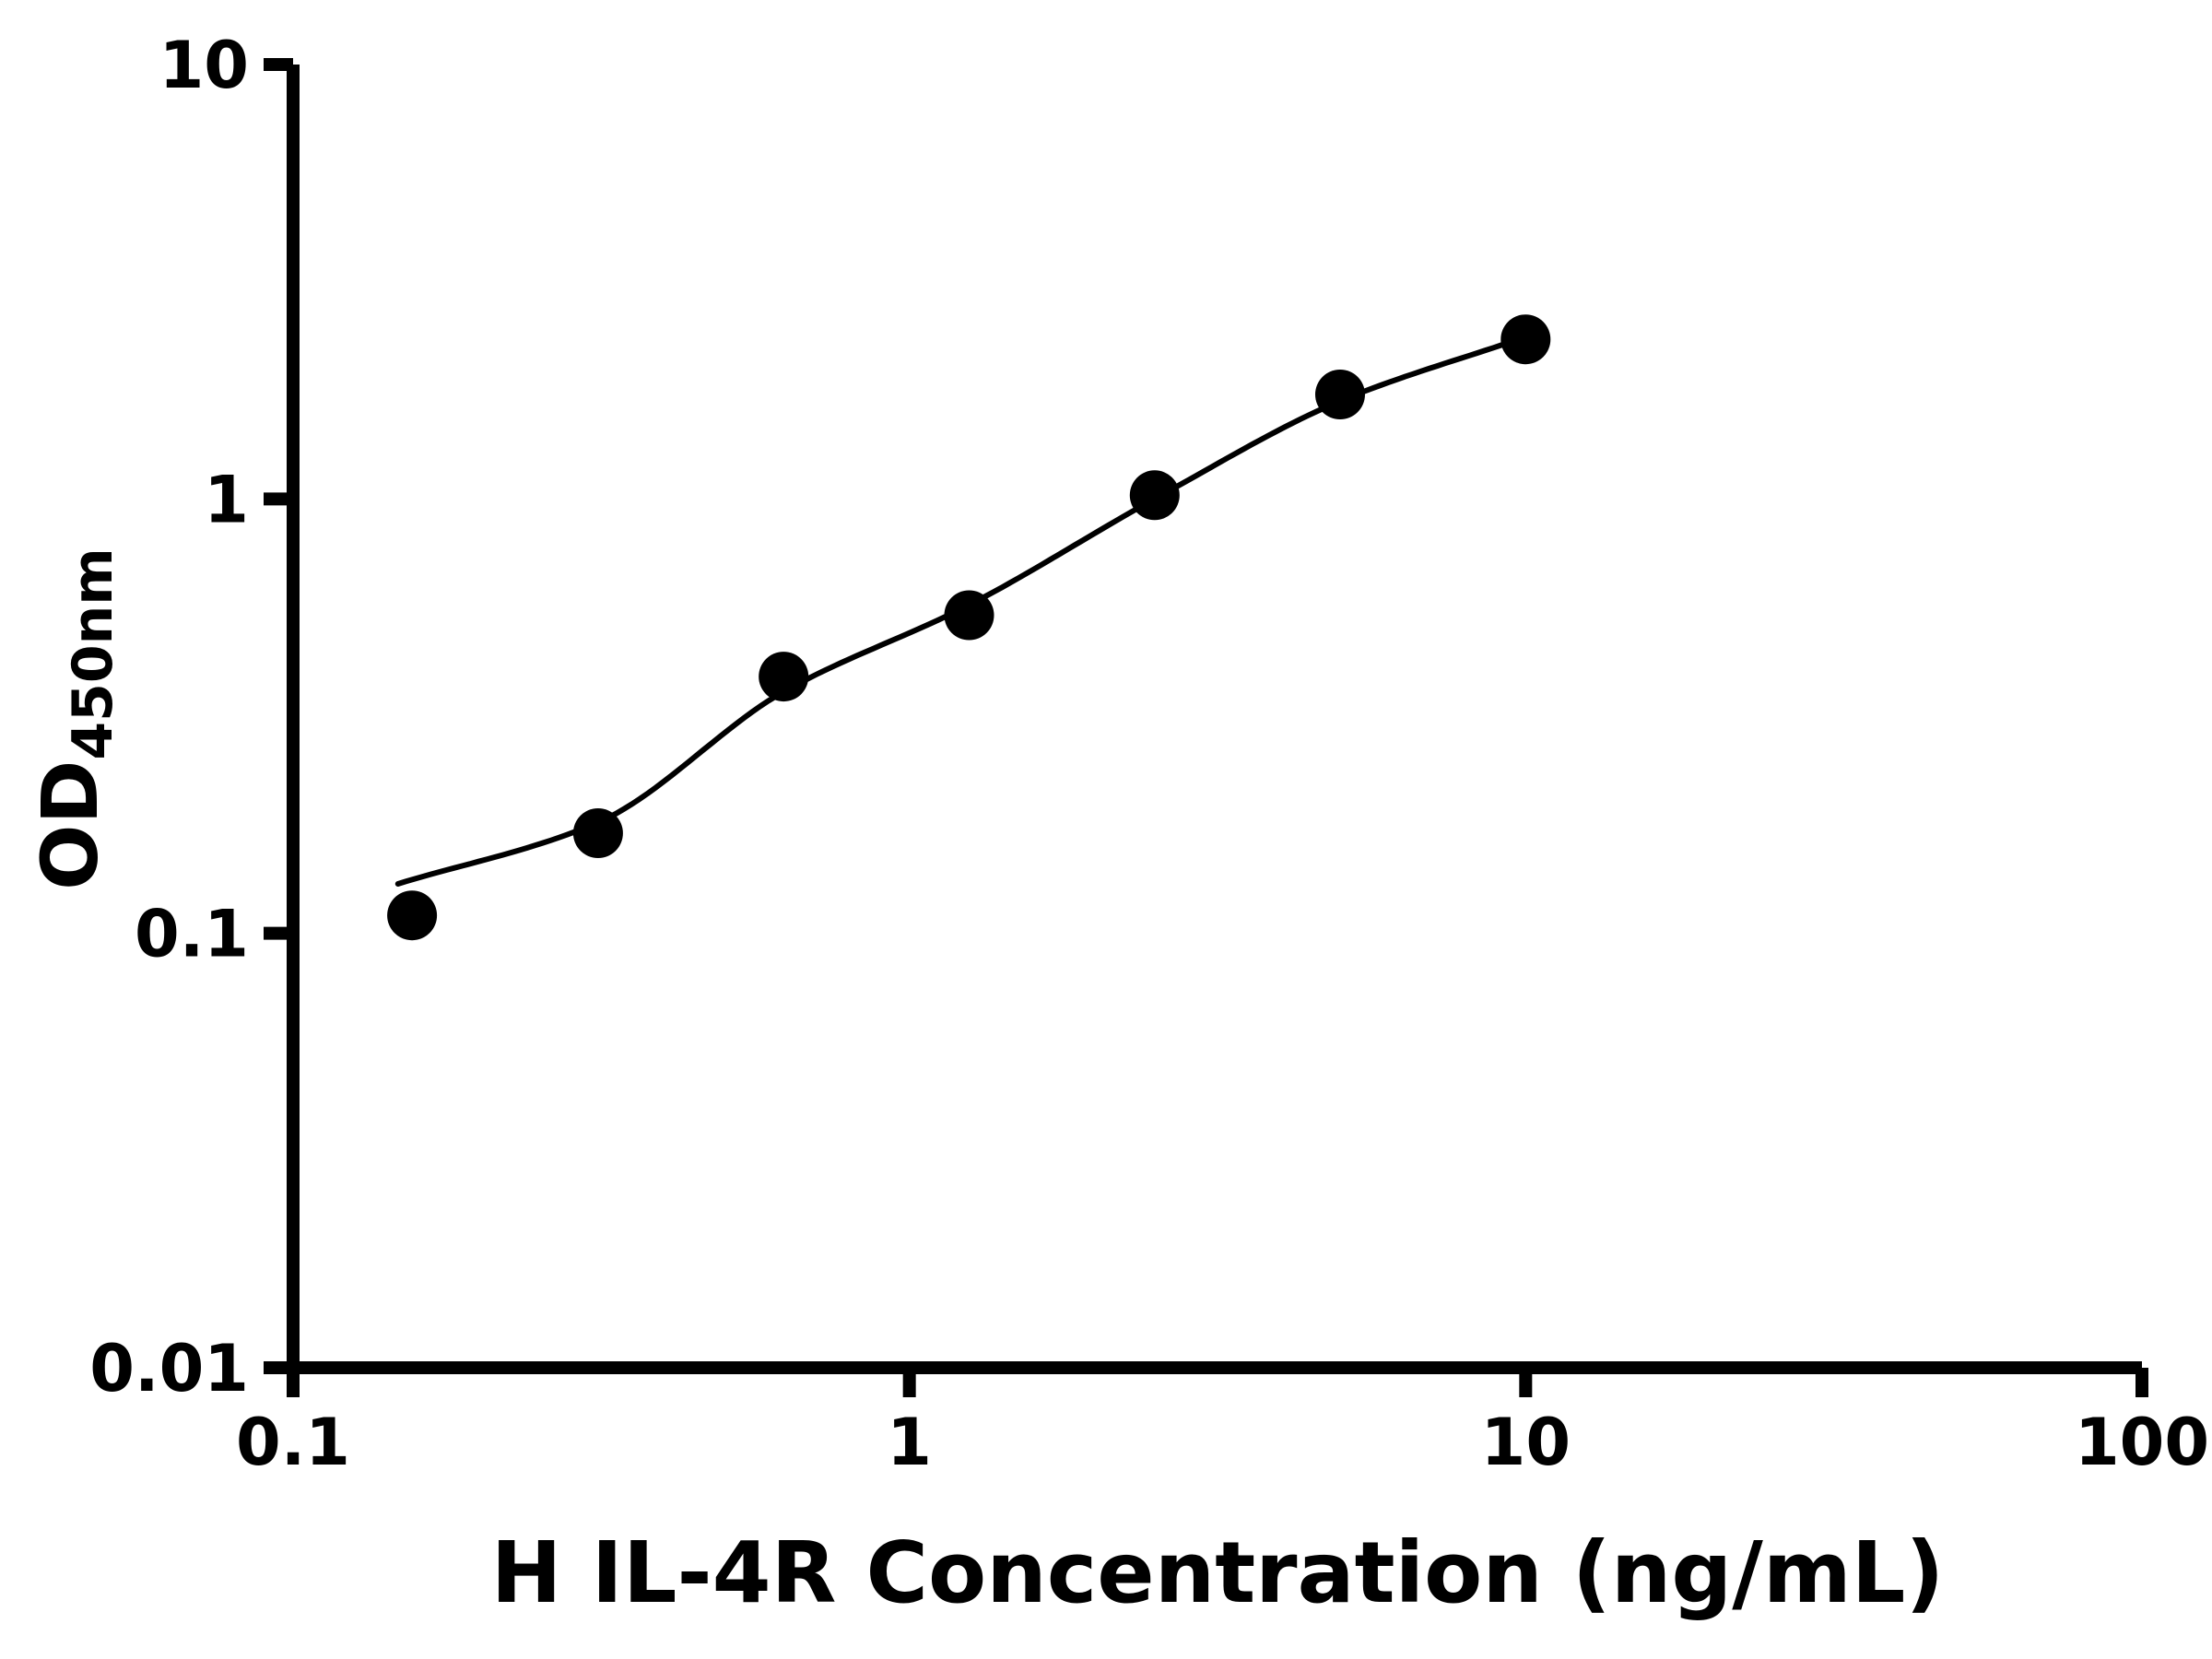 Image resolution: width=2212 pixels, height=1659 pixels. What do you see at coordinates (2142, 1442) in the screenshot?
I see `x-tick-label: 100` at bounding box center [2142, 1442].